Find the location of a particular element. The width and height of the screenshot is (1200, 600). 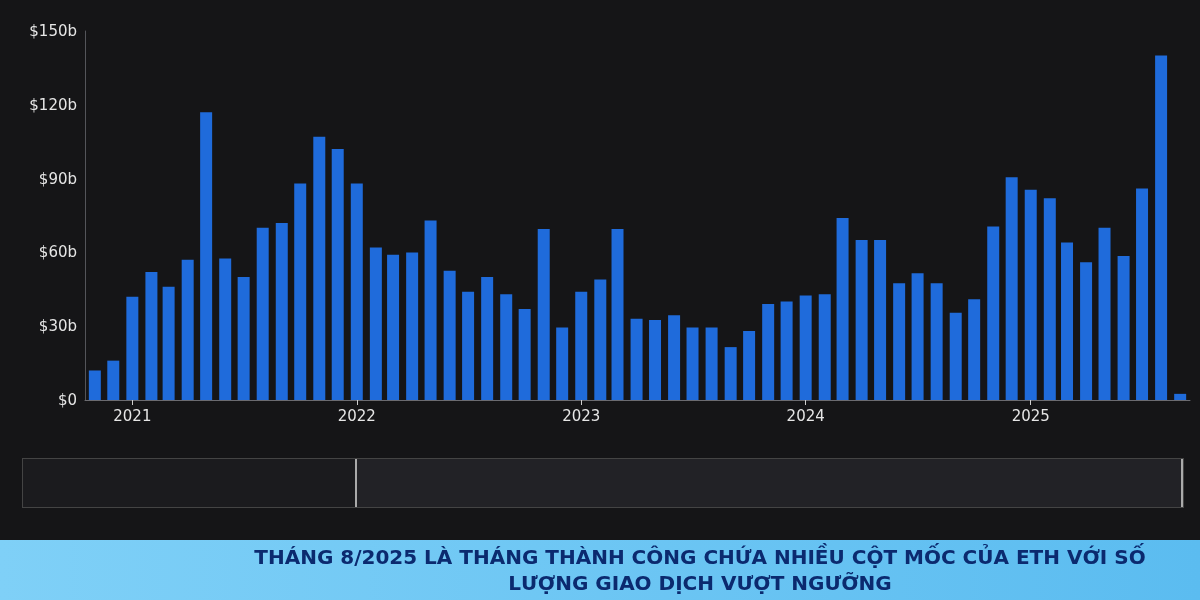

y-tick-label: $0 is located at coordinates (67, 400).